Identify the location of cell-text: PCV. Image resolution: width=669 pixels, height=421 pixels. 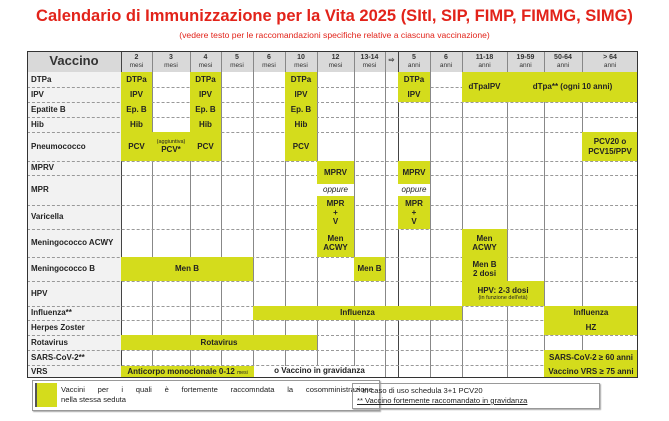
(205, 146).